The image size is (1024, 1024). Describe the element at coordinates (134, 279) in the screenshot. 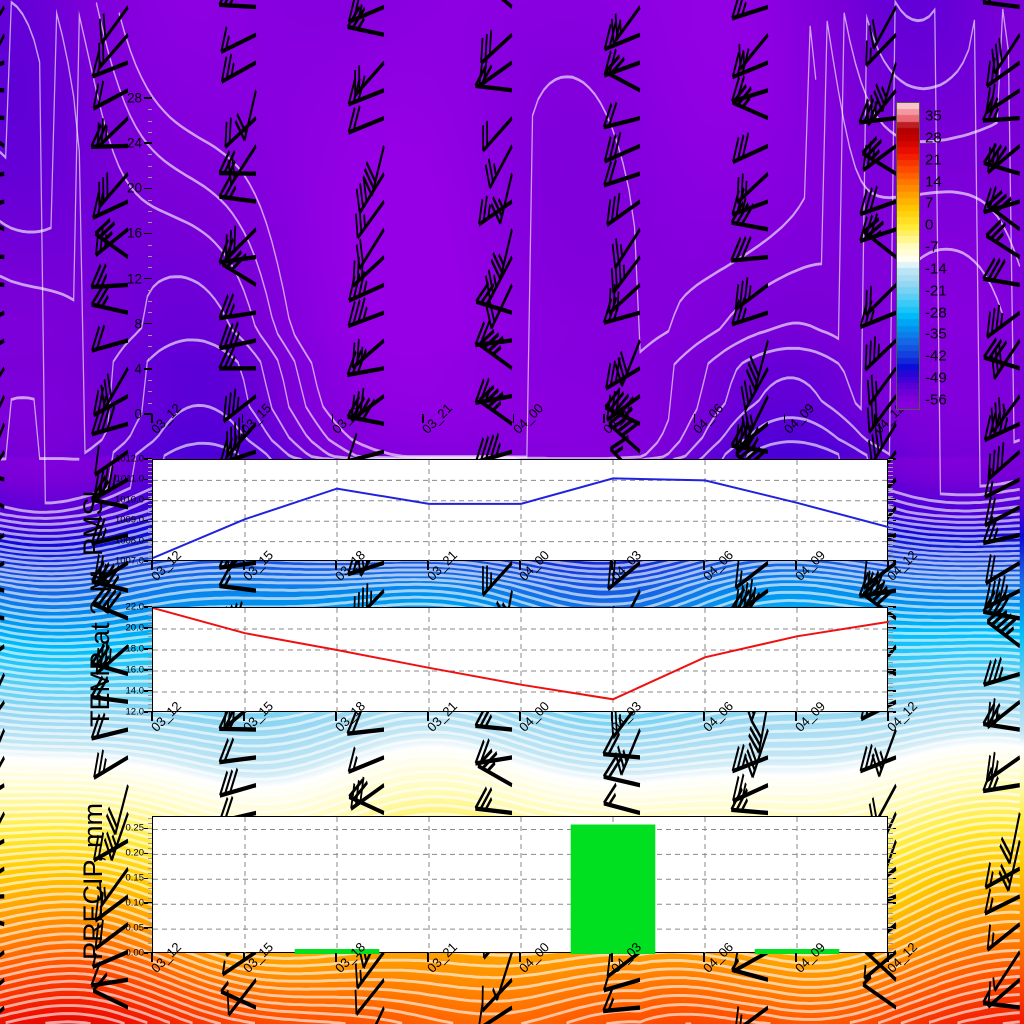

I see `main-y-tick-label: 12` at that location.